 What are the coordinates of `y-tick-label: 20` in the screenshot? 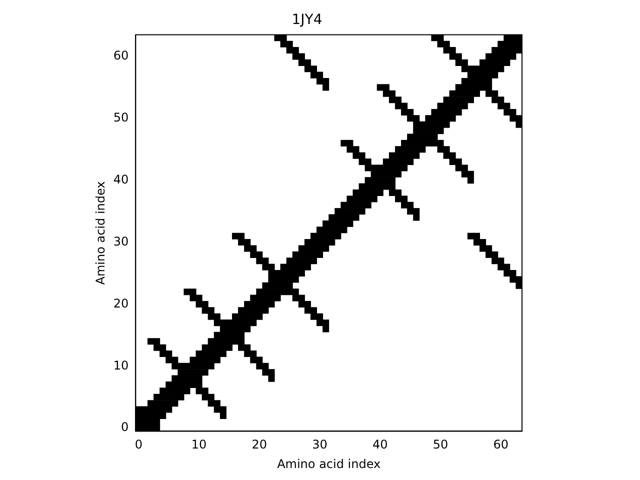 It's located at (121, 303).